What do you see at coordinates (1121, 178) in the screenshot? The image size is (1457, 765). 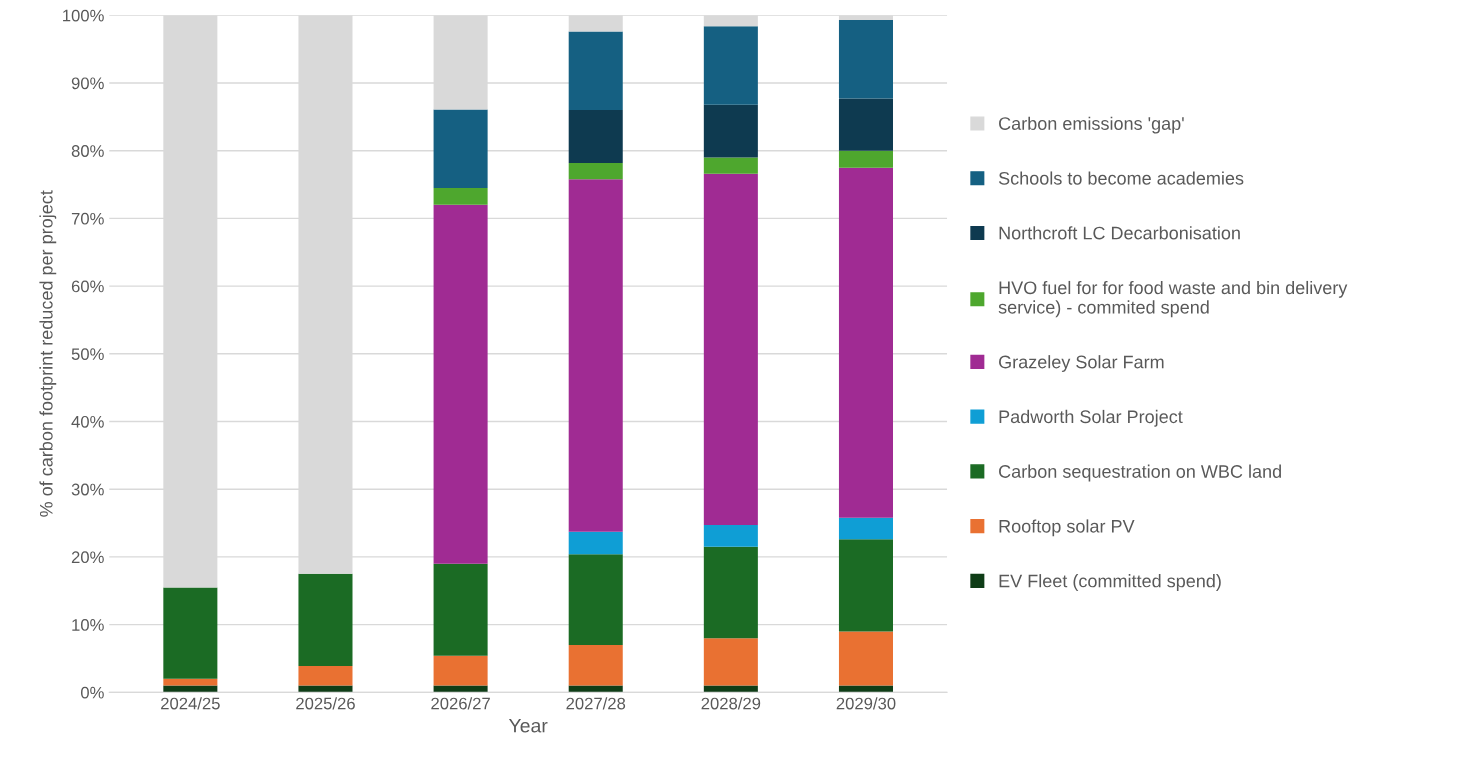 I see `legend-label: Schools to become academies` at bounding box center [1121, 178].